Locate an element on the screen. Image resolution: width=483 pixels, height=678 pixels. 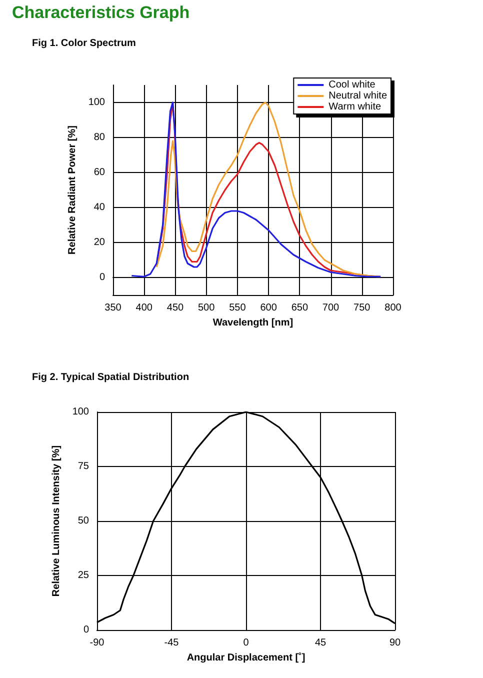
x-tick-label: 800 is located at coordinates (393, 308).